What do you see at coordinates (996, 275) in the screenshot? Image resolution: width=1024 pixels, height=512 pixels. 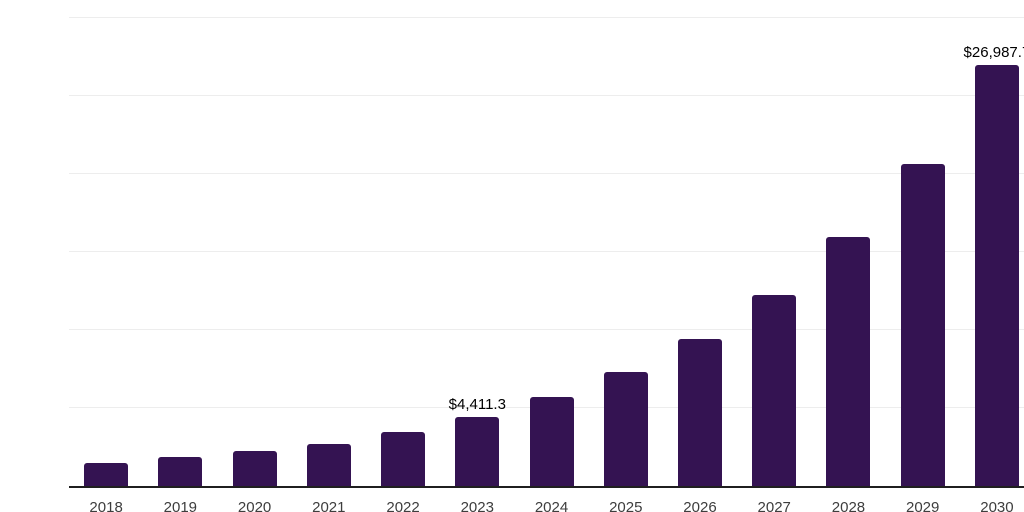 I see `bar-2030` at bounding box center [996, 275].